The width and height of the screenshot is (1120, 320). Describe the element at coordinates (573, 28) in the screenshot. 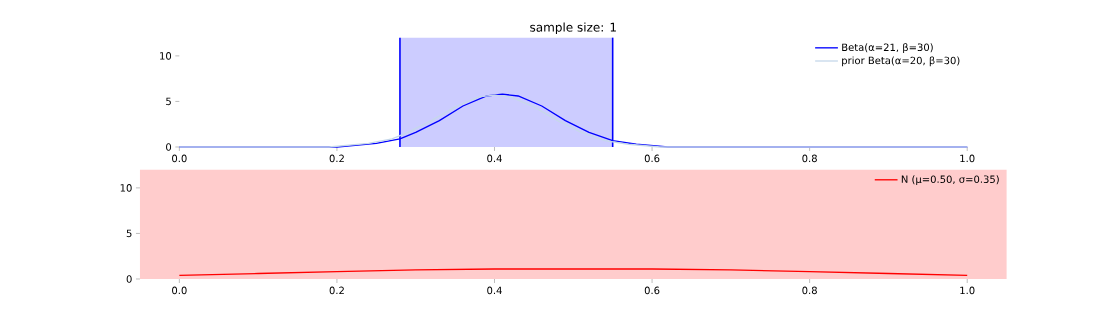

I see `chart-title: sample size: 1` at that location.